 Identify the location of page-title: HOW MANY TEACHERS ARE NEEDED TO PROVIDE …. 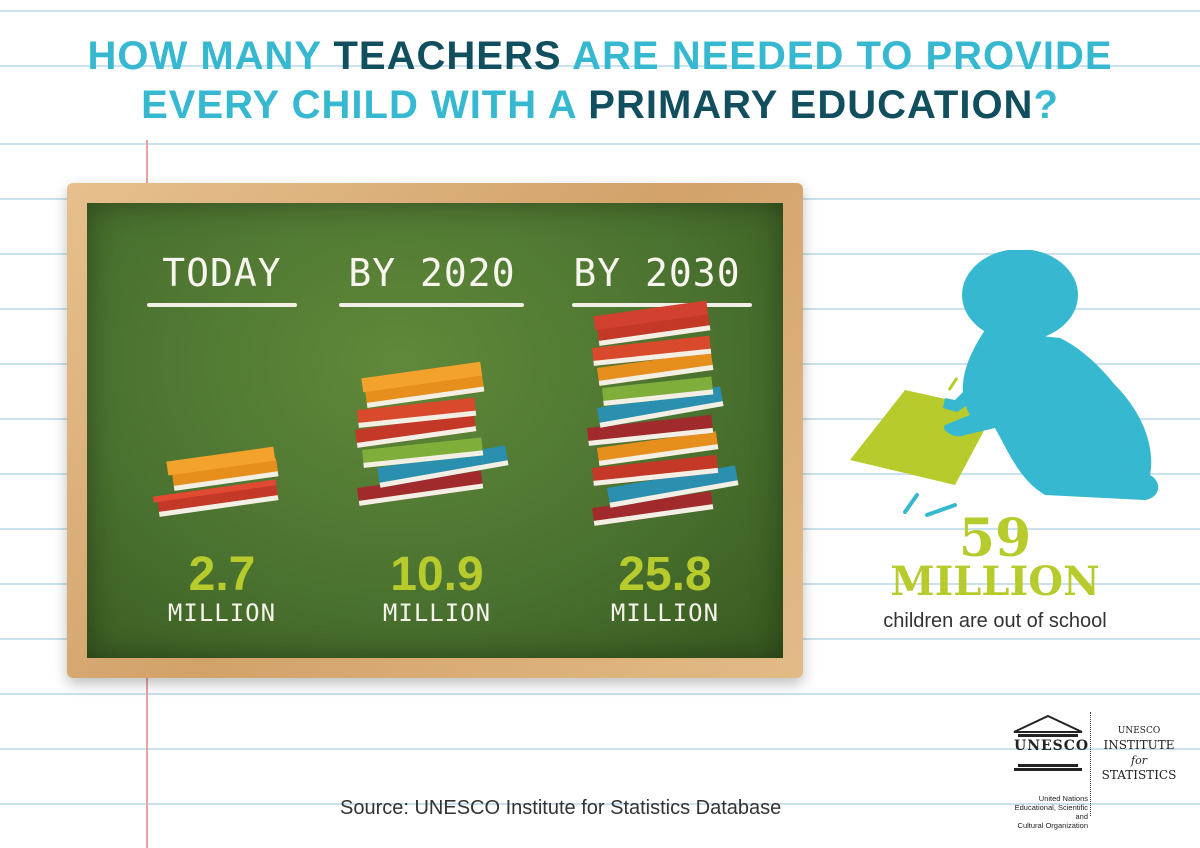
(600, 80).